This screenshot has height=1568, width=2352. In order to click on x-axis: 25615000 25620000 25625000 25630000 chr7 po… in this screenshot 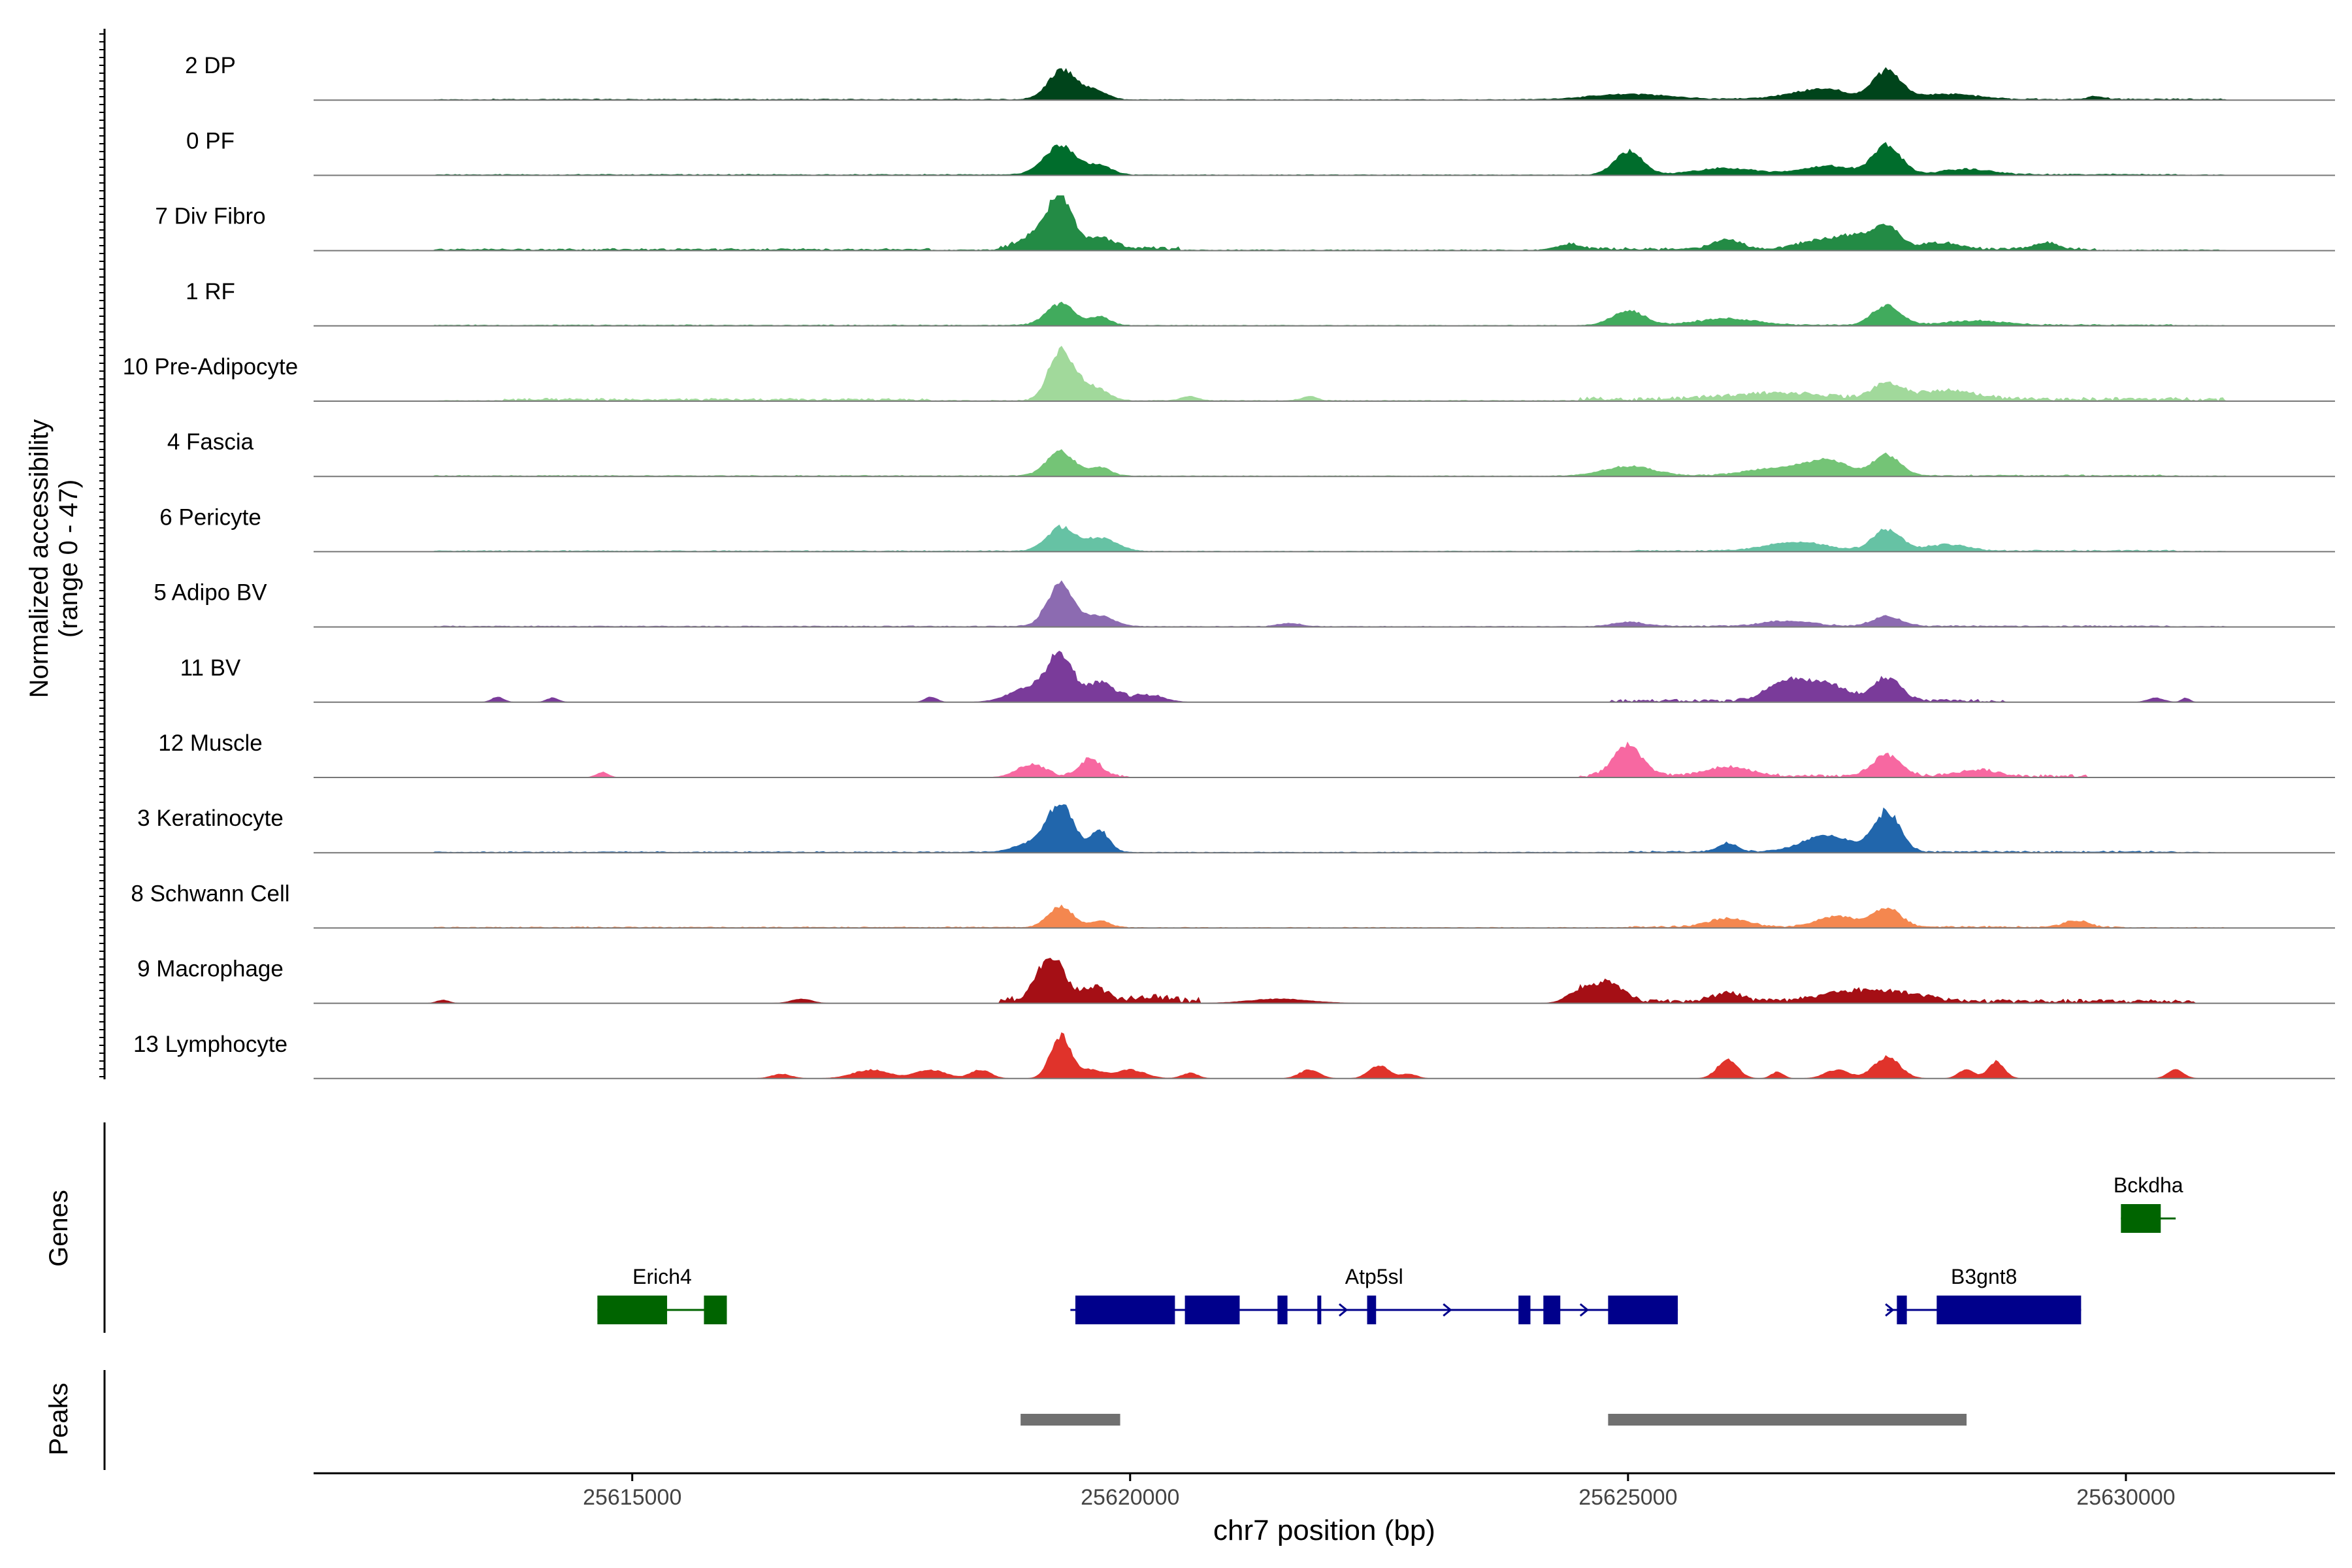, I will do `click(1324, 1509)`.